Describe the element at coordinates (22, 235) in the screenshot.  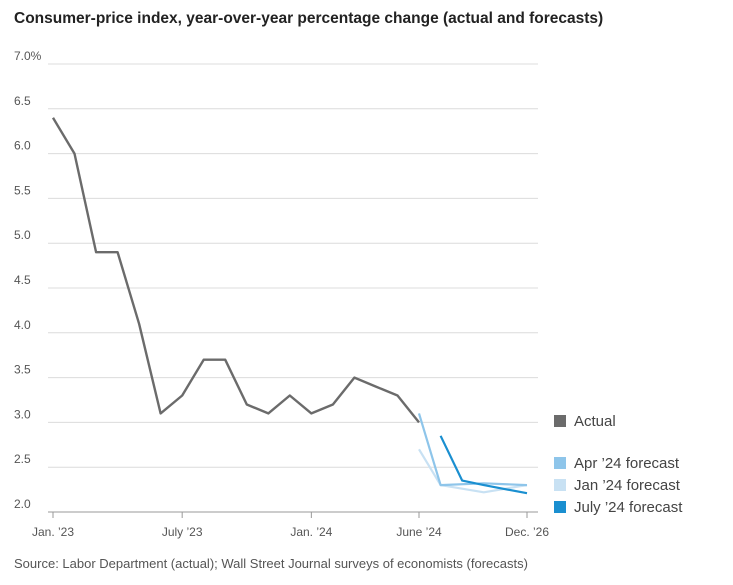
I see `y-tick-label: 5.0` at that location.